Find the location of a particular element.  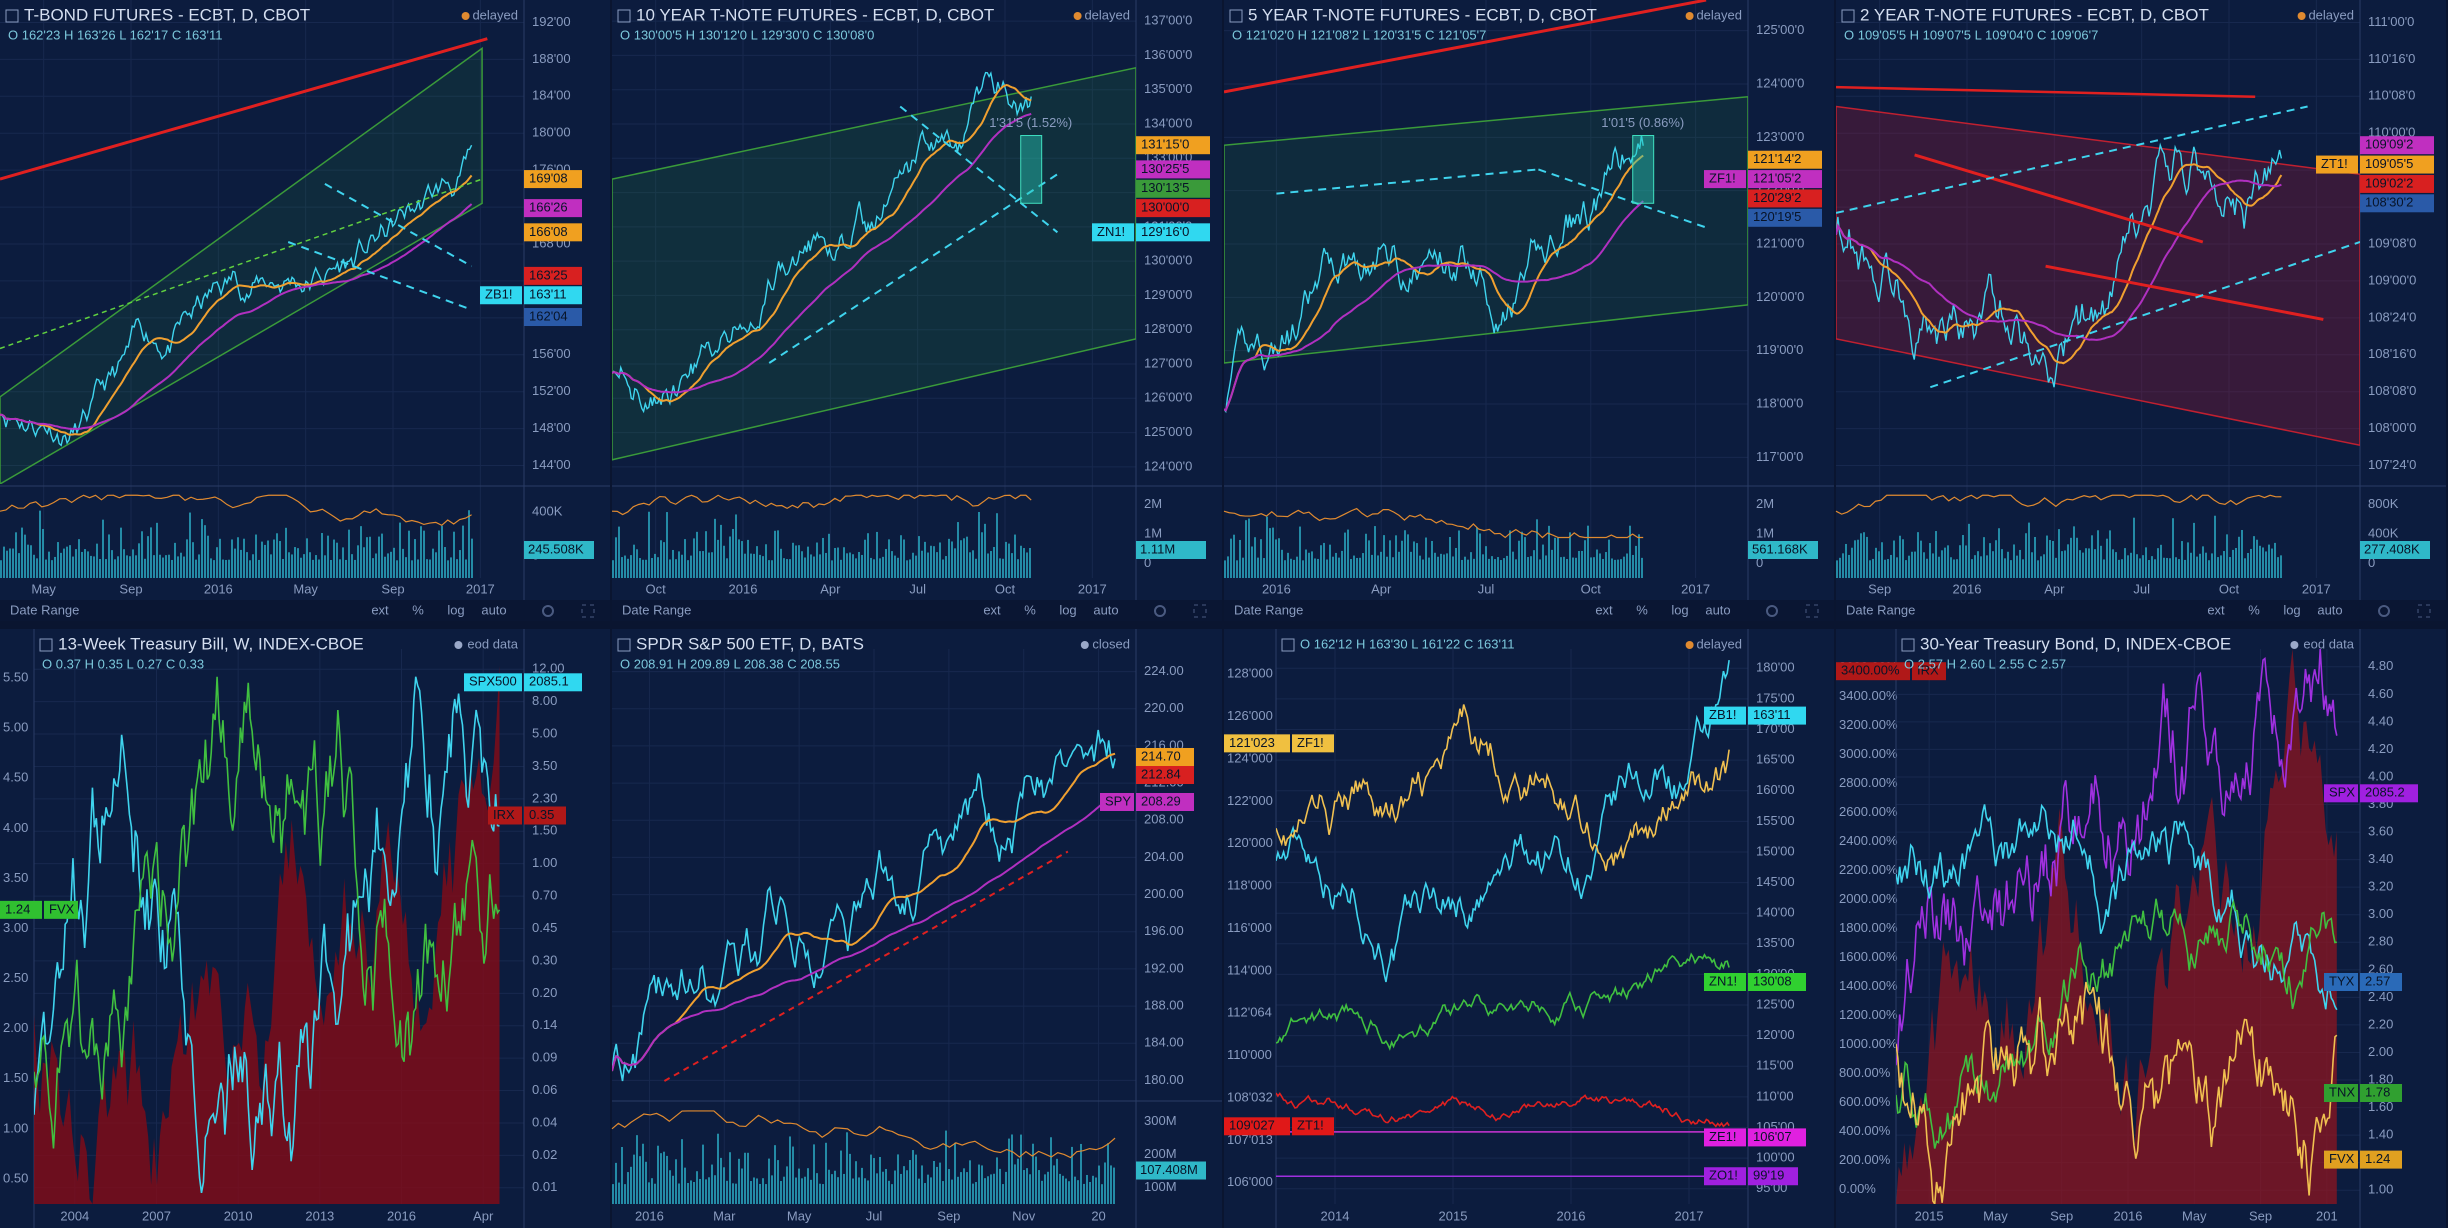

axis-tick-label: 1000.00% is located at coordinates (1868, 1043).